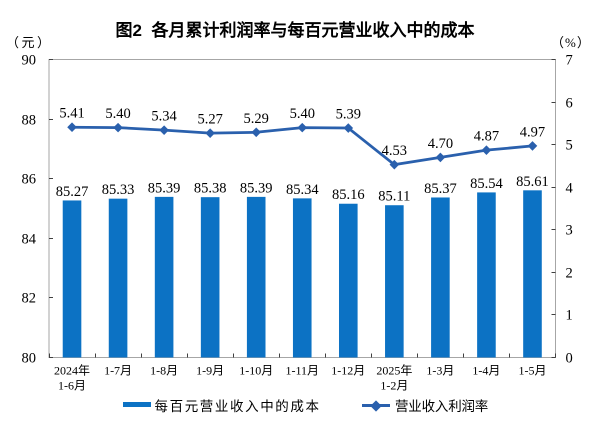 Image resolution: width=600 pixels, height=430 pixels. What do you see at coordinates (295, 30) in the screenshot?
I see `chart-title: 图2 各月累计利润率与每百元营业收入中的成本` at bounding box center [295, 30].